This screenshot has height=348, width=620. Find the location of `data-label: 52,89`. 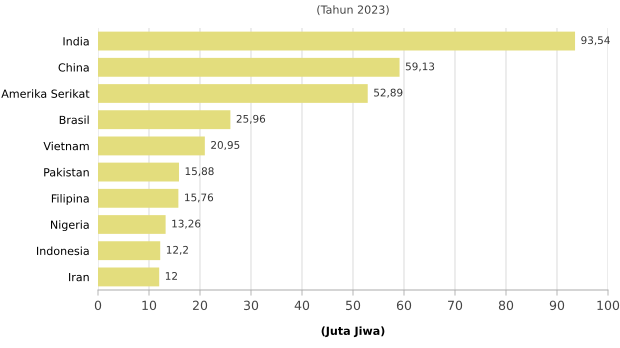

data-label: 52,89 is located at coordinates (388, 93).